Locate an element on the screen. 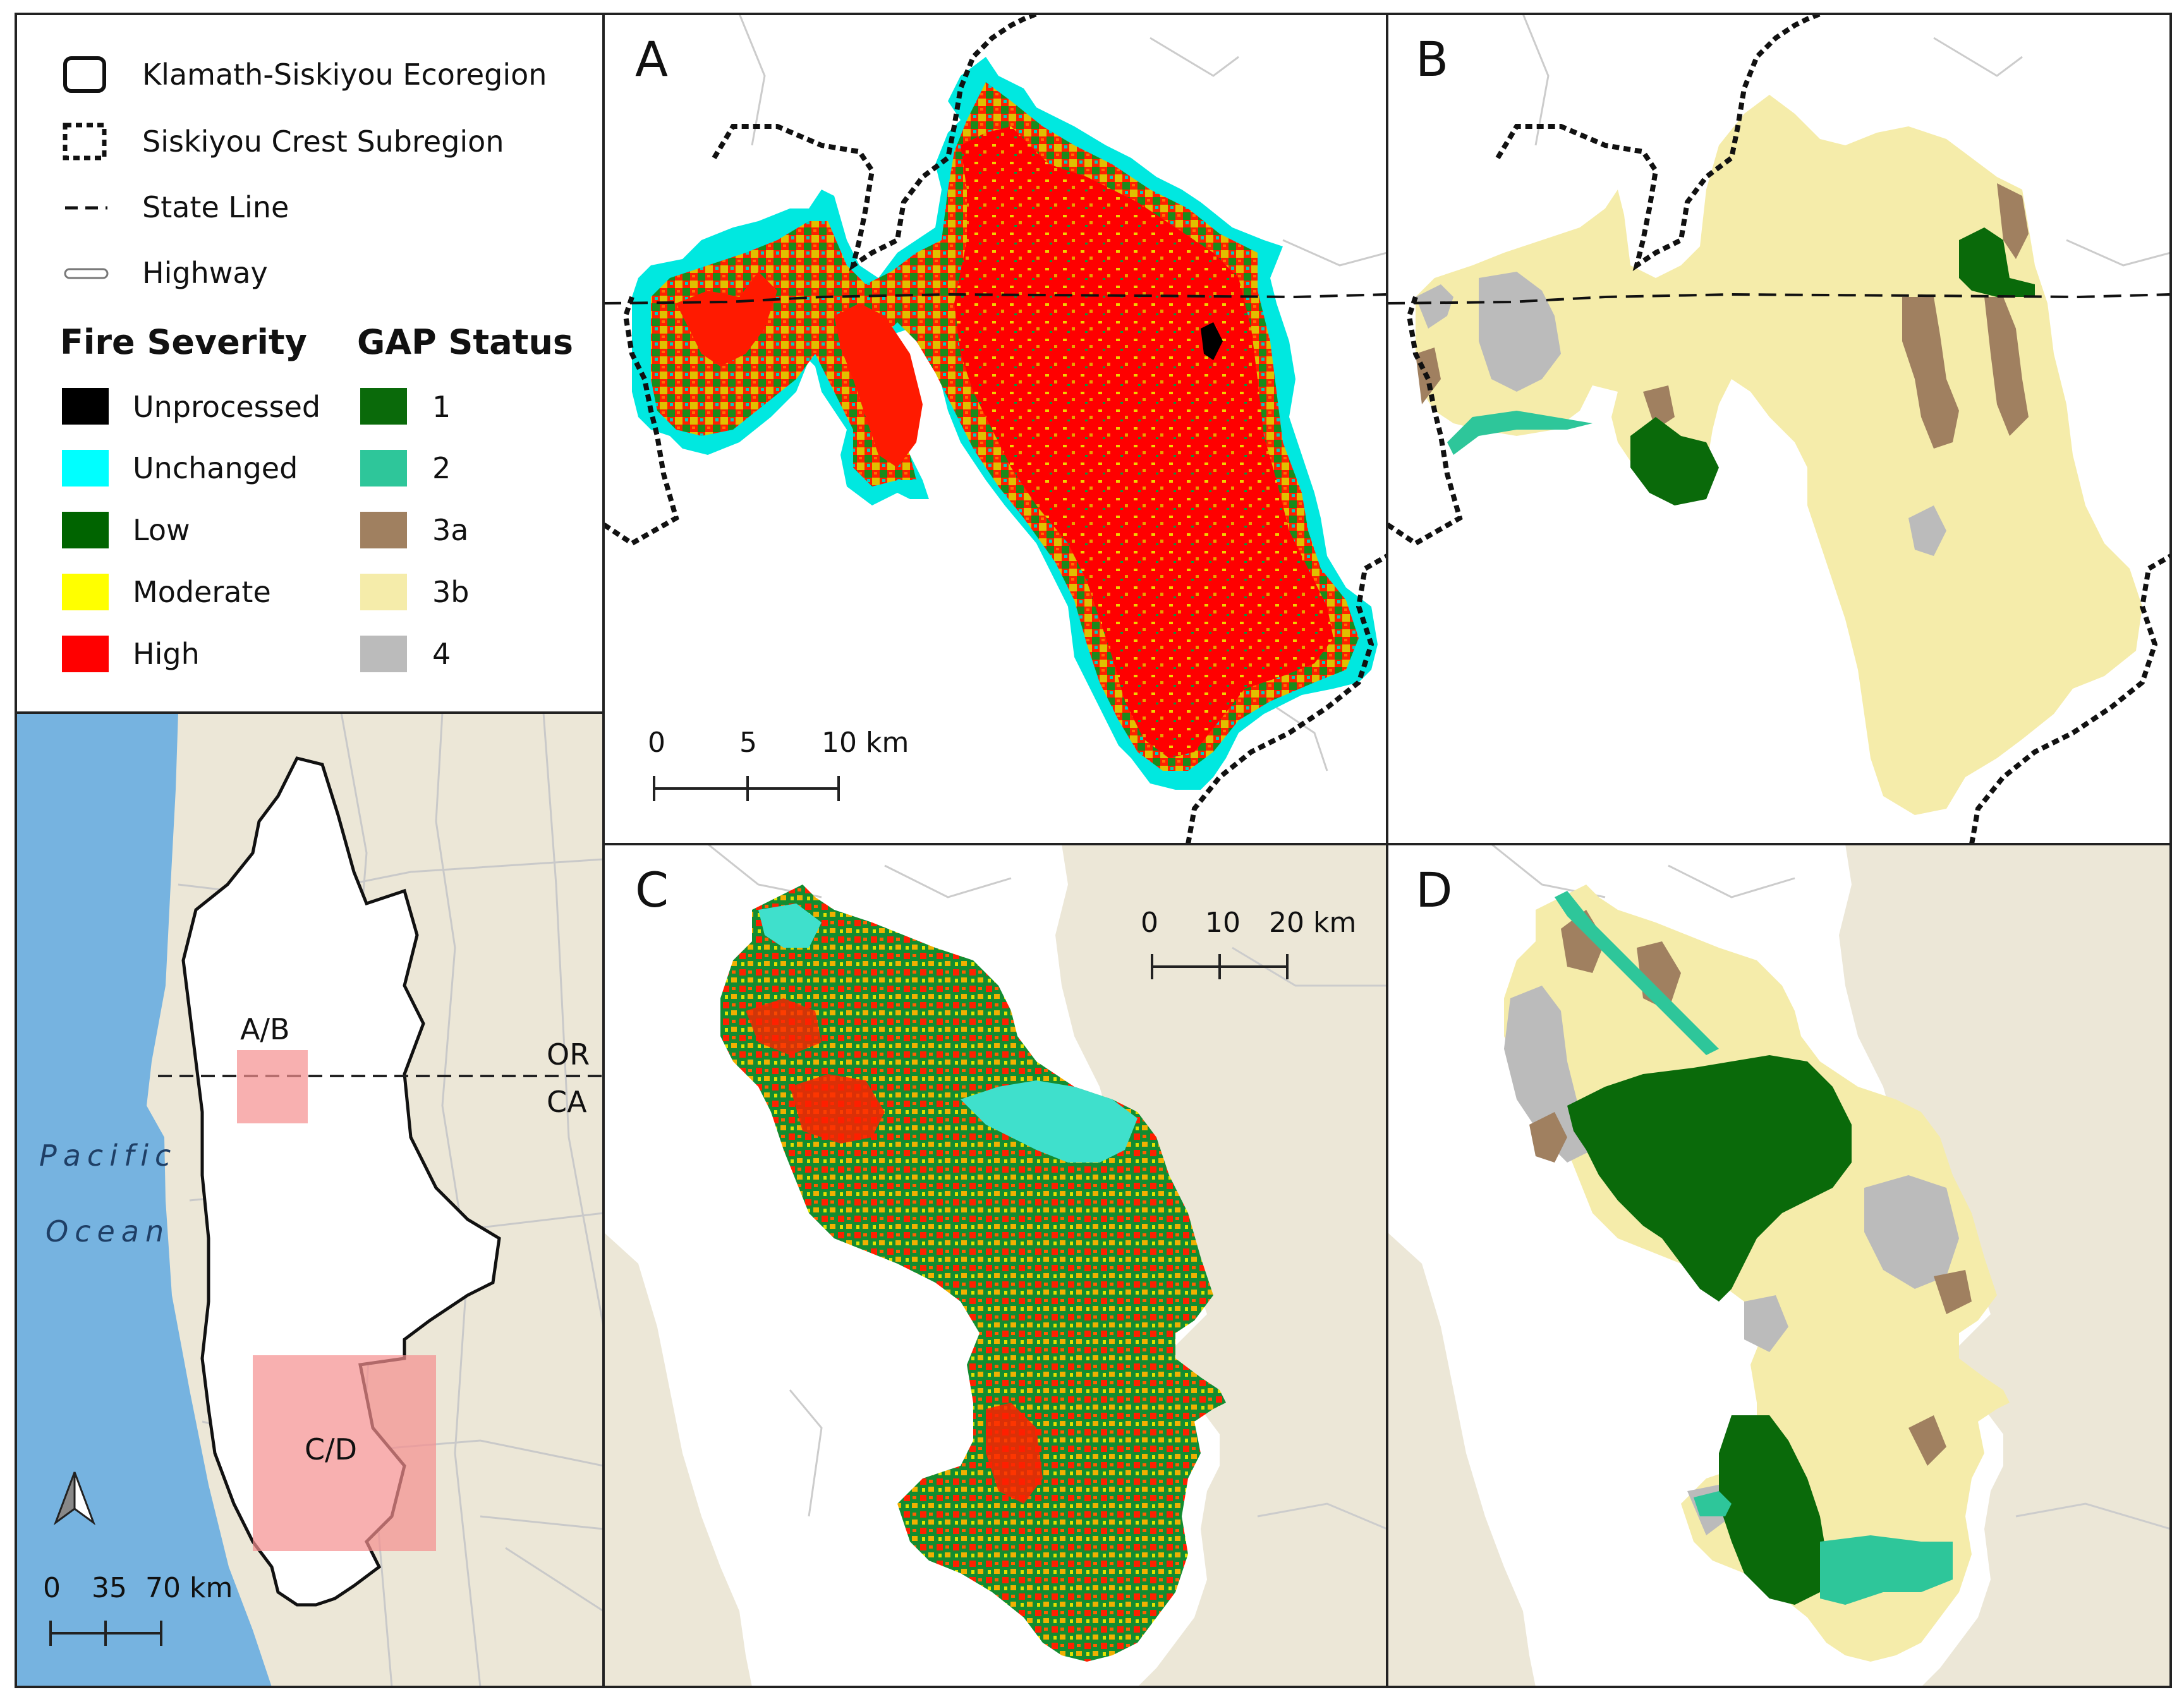  panel-a-state-line is located at coordinates (995, 299).